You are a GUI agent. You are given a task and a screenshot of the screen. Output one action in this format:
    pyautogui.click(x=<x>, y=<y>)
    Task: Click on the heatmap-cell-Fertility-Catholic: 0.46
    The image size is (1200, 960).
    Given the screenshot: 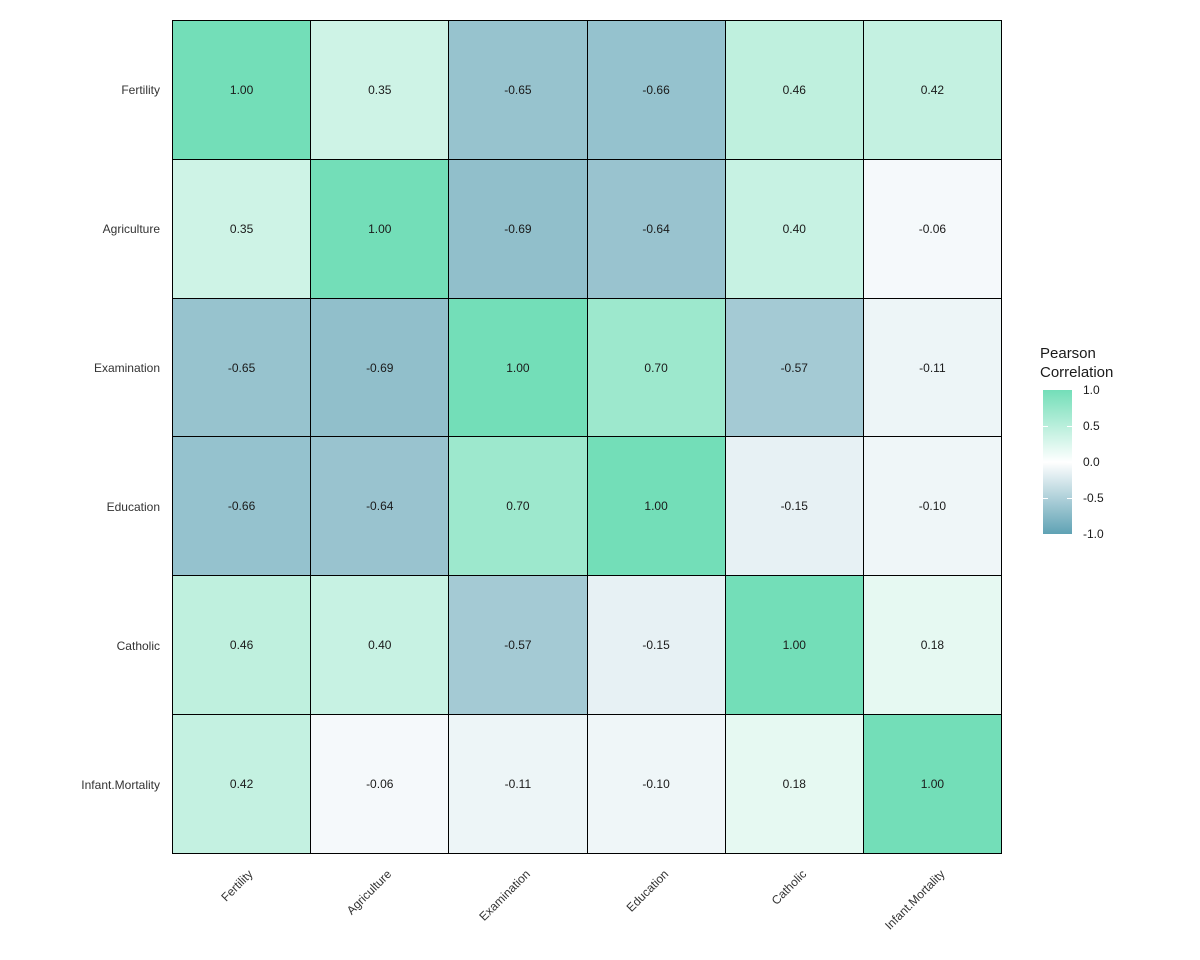 What is the action you would take?
    pyautogui.click(x=794, y=90)
    